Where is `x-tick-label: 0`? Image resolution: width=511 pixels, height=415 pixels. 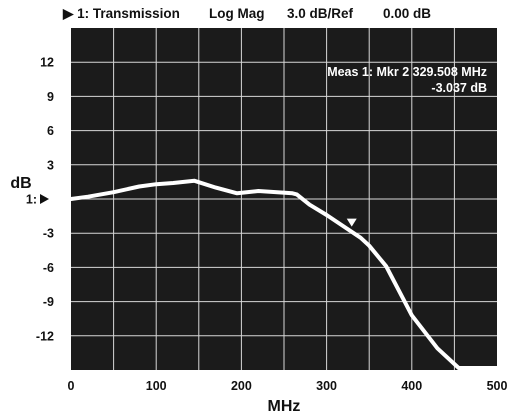
x-tick-label: 0 is located at coordinates (71, 386).